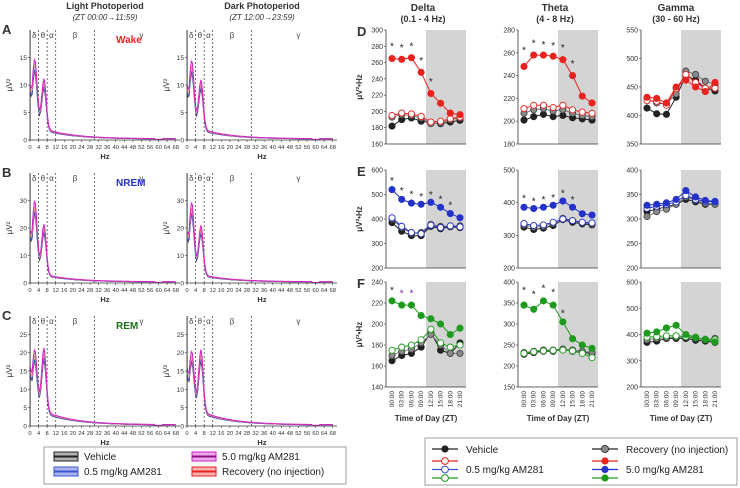 This screenshot has height=488, width=740. I want to click on y-axis-label: μV², so click(166, 227).